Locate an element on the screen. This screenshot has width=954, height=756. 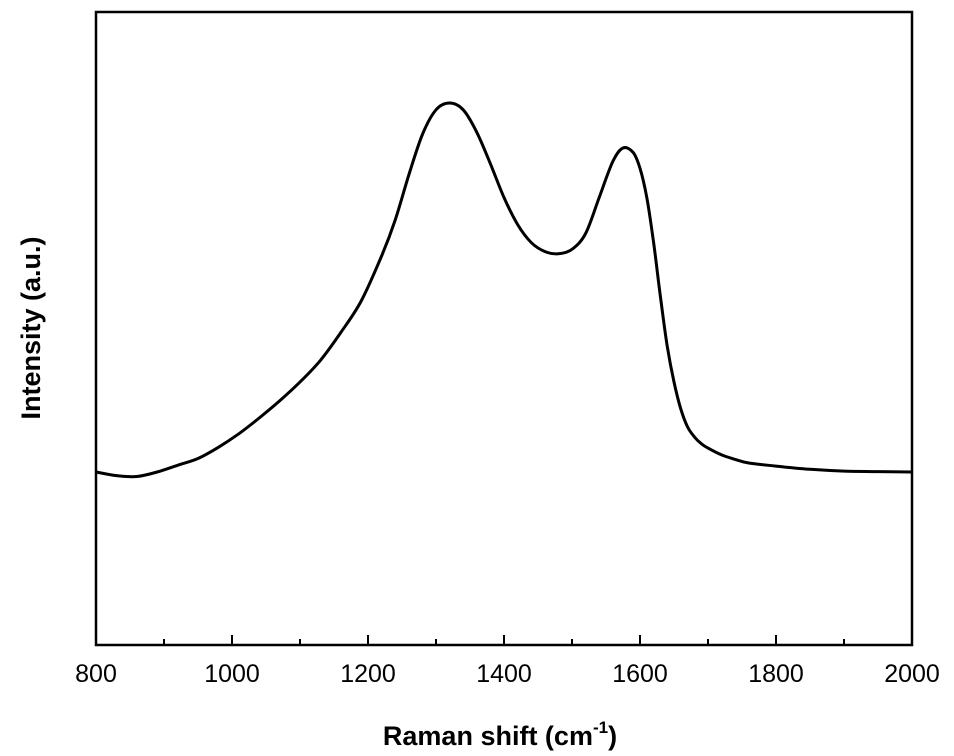
x-axis-title: Raman shift (cm-1) is located at coordinates (500, 734).